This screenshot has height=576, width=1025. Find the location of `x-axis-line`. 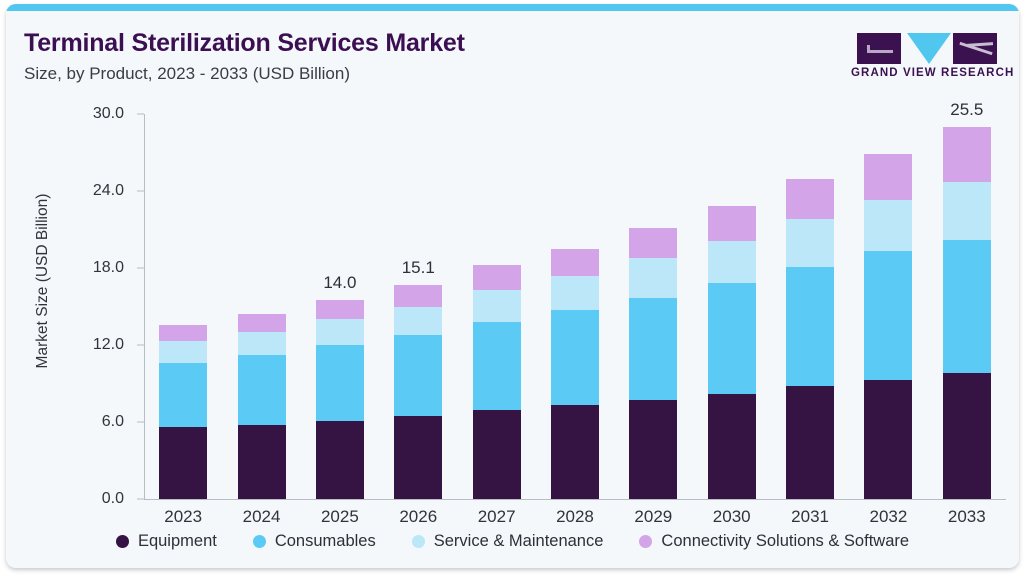

x-axis-line is located at coordinates (575, 499).